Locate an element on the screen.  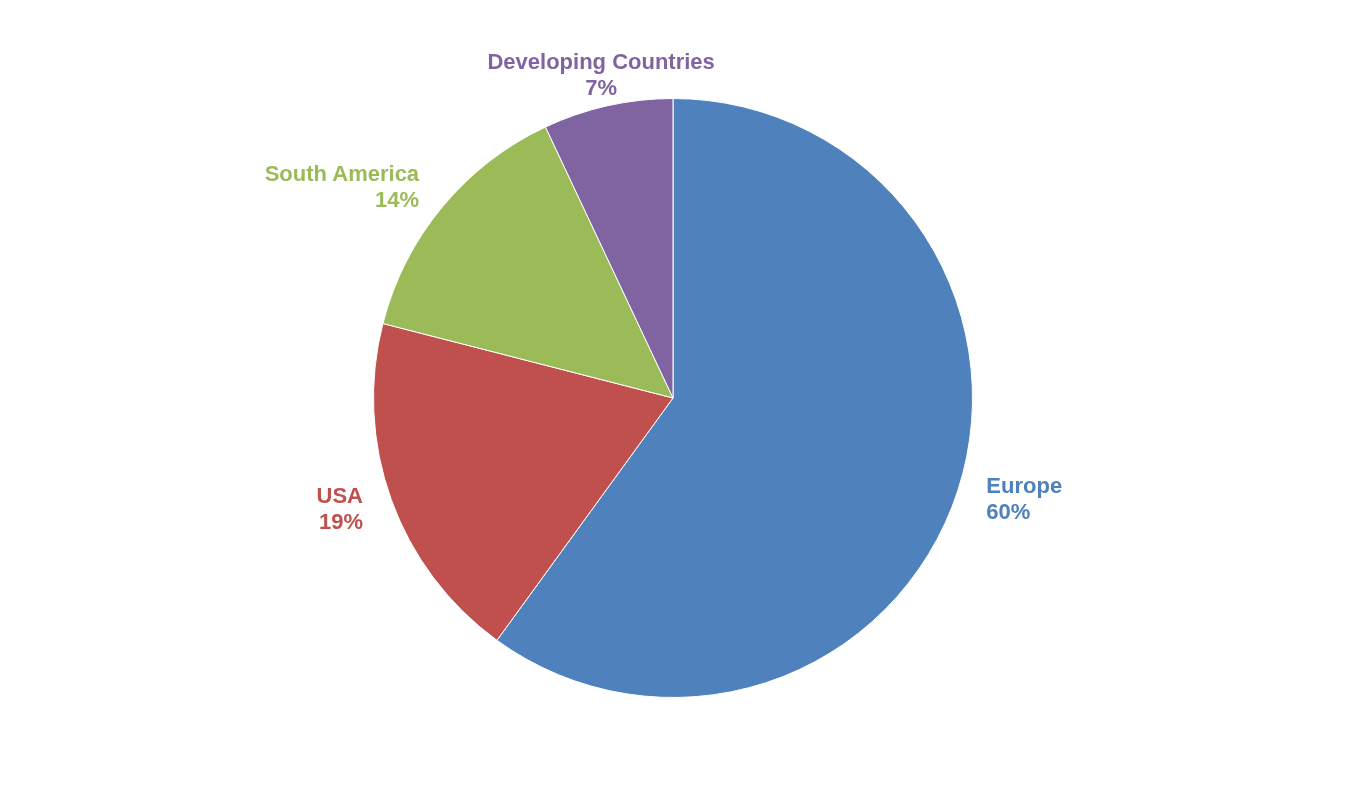
data-label: 60% is located at coordinates (1008, 511).